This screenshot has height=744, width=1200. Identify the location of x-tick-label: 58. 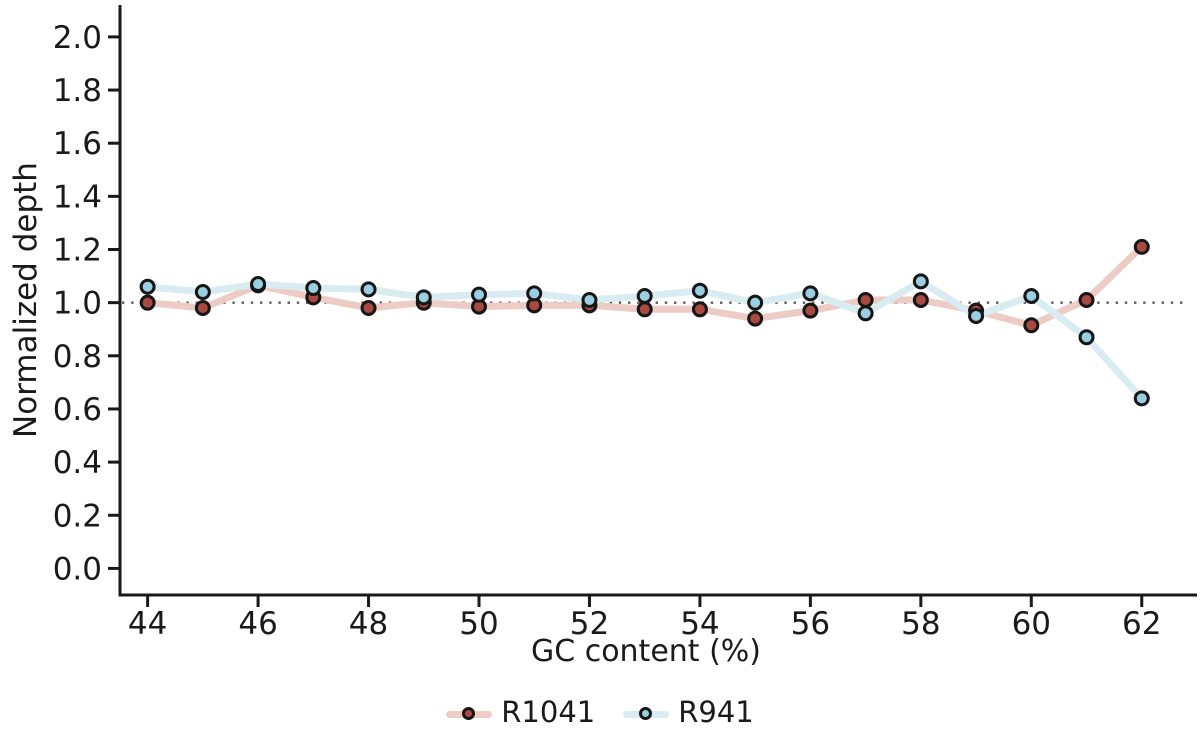
(920, 624).